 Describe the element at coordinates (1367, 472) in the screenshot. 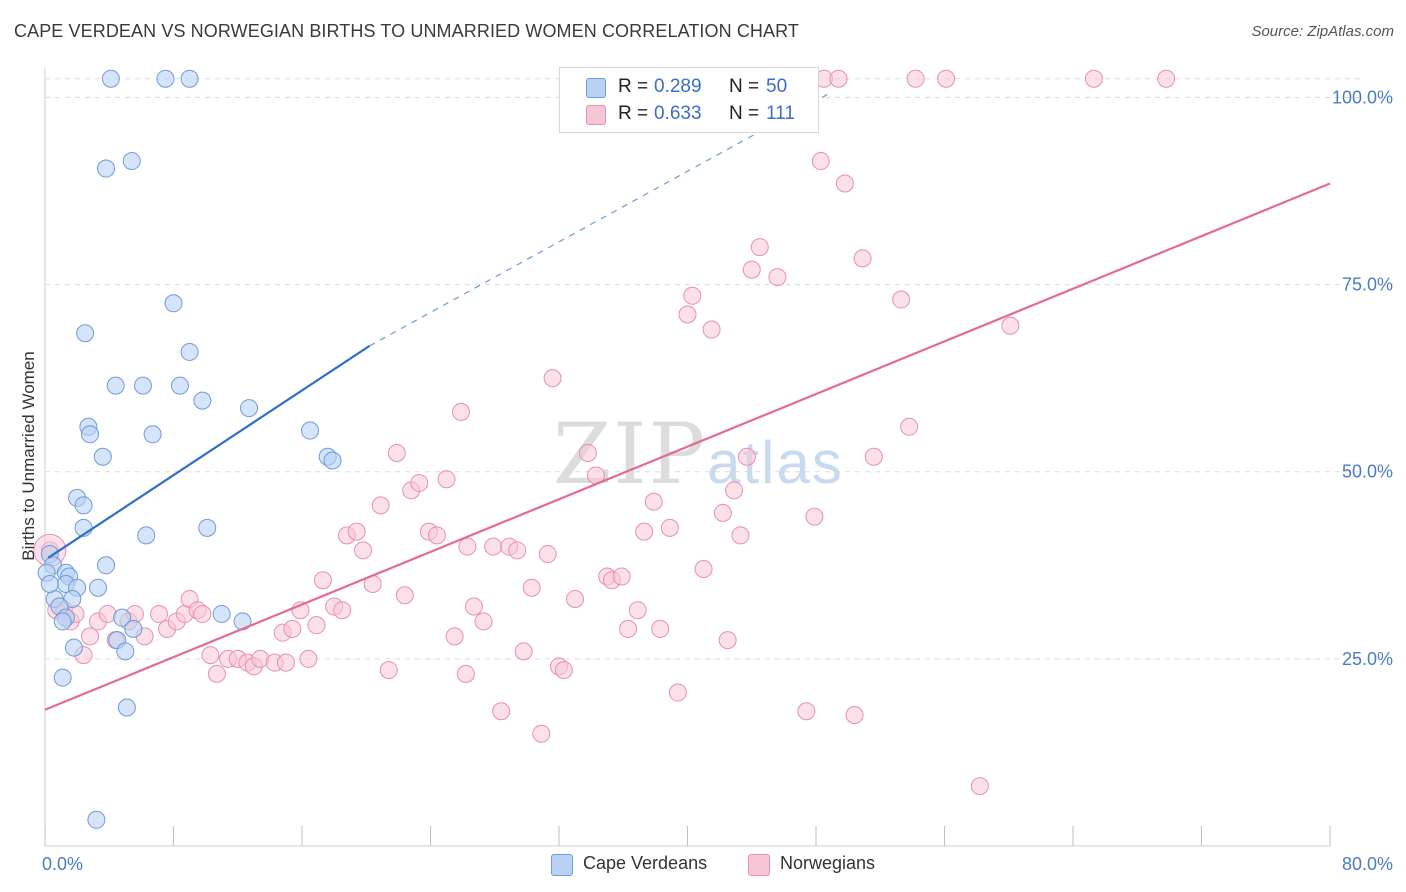

I see `y-tick-label: 50.0%` at that location.